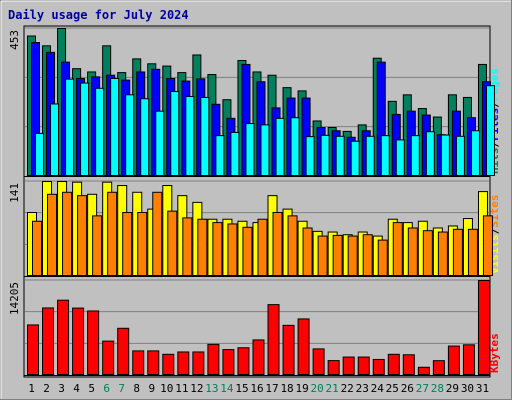  Describe the element at coordinates (392, 388) in the screenshot. I see `x-tick-label-day-25: 25` at that location.